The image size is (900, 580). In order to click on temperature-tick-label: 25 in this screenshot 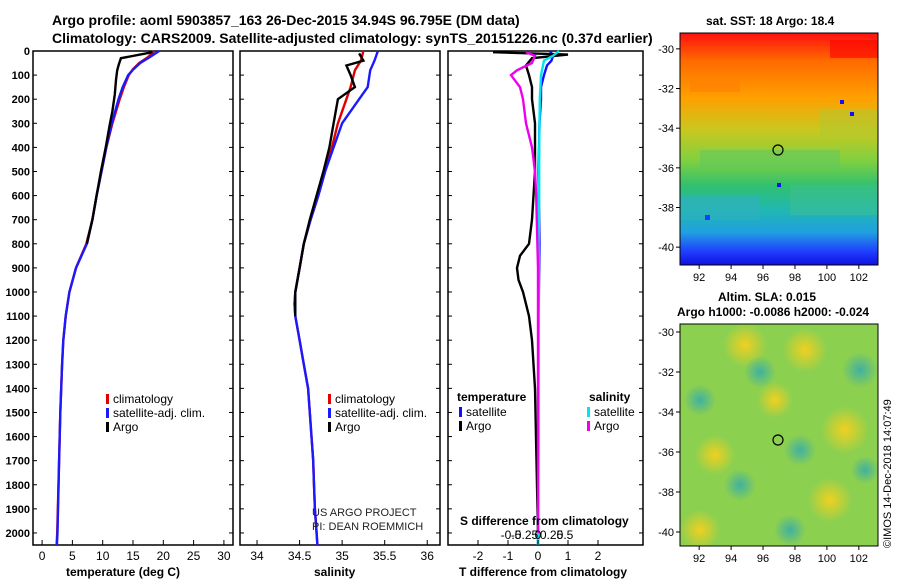, I will do `click(194, 556)`.